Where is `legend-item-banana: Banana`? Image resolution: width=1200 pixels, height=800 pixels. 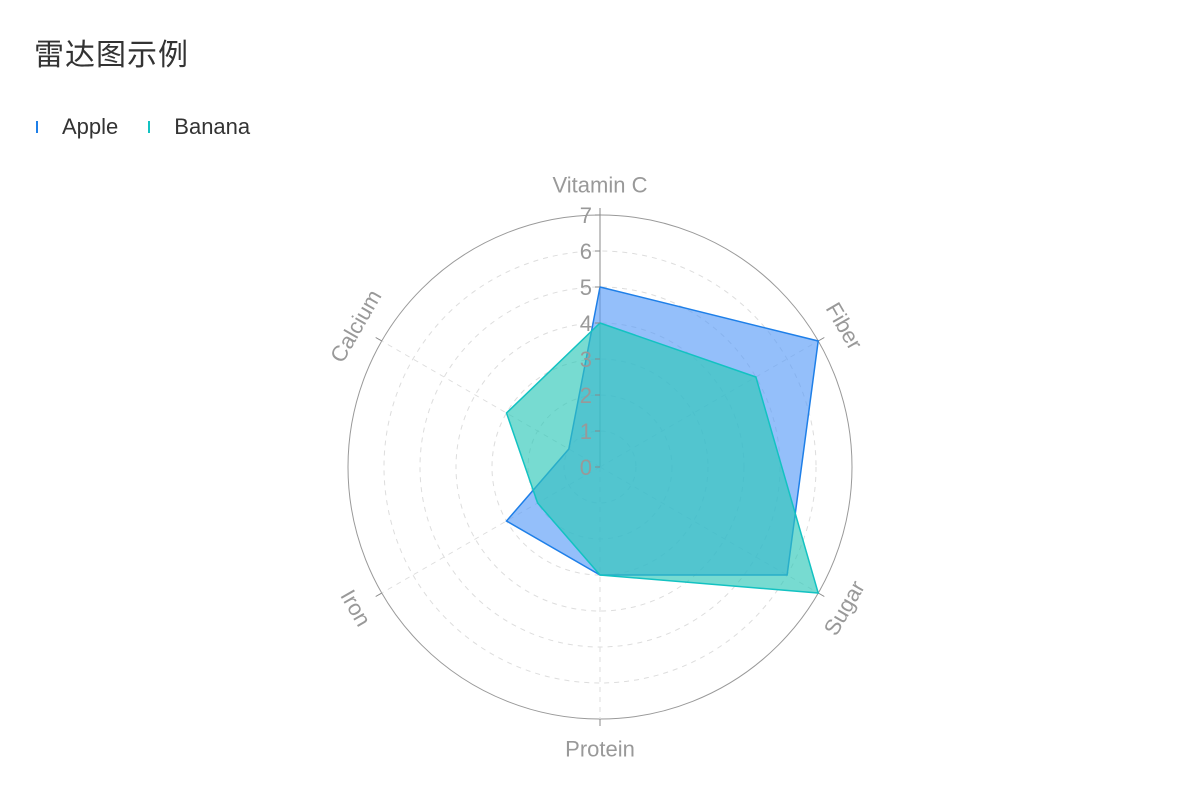
legend-item-banana: Banana is located at coordinates (199, 127).